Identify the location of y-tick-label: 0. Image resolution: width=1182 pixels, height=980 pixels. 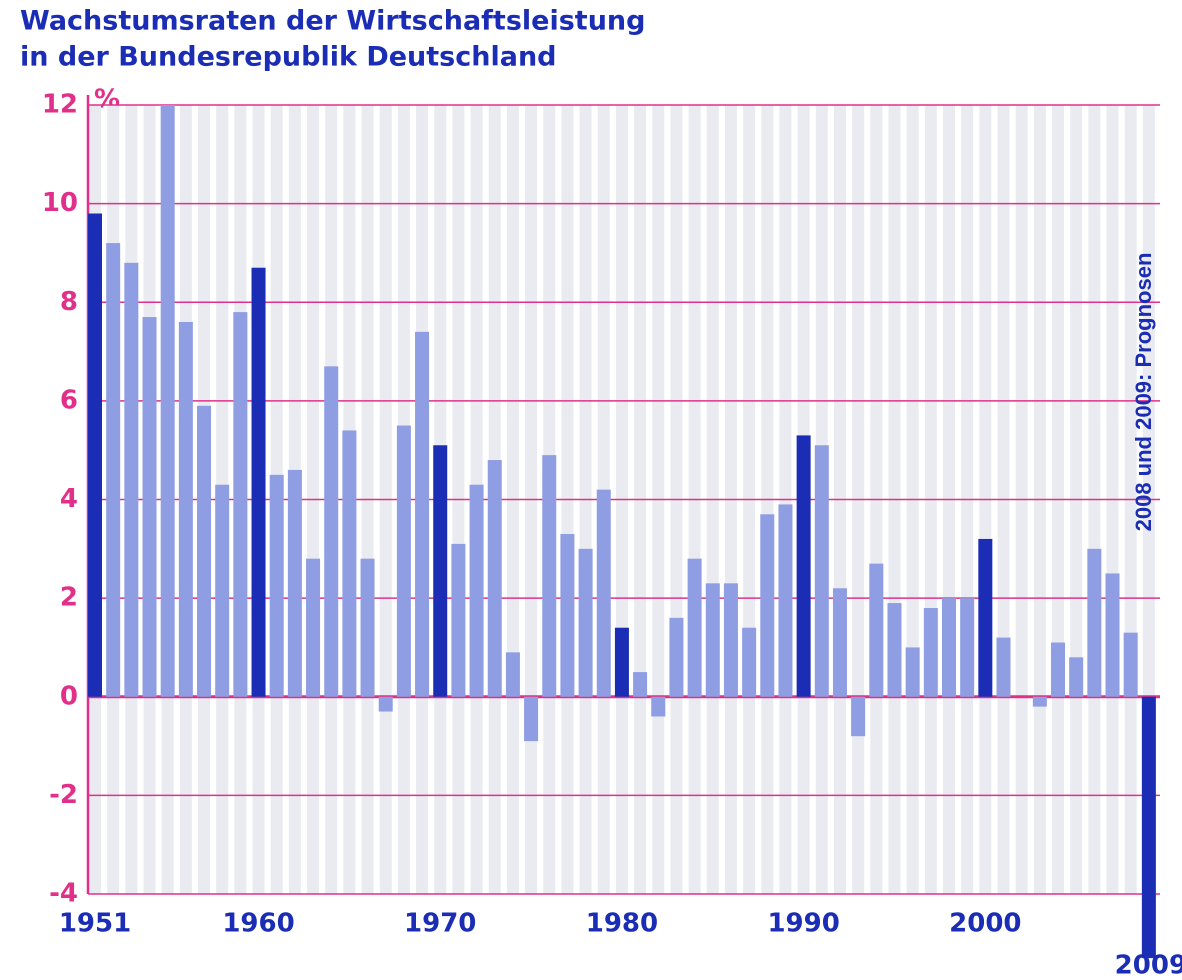
(69, 696).